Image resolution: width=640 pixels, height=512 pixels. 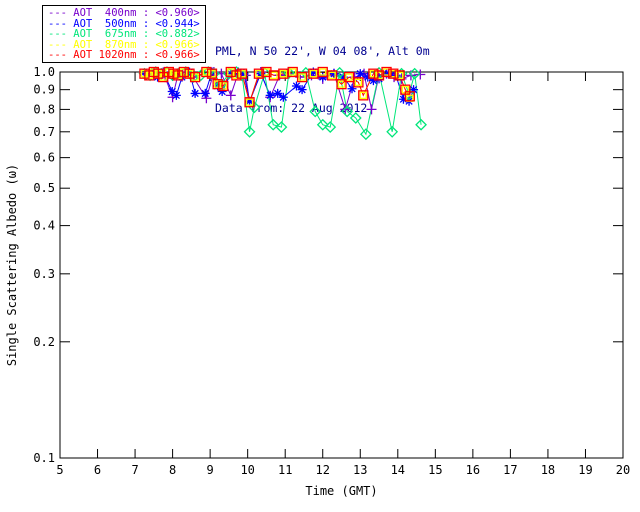 What do you see at coordinates (291, 108) in the screenshot?
I see `date-subtitle: Data from: 22 Aug 2012` at bounding box center [291, 108].